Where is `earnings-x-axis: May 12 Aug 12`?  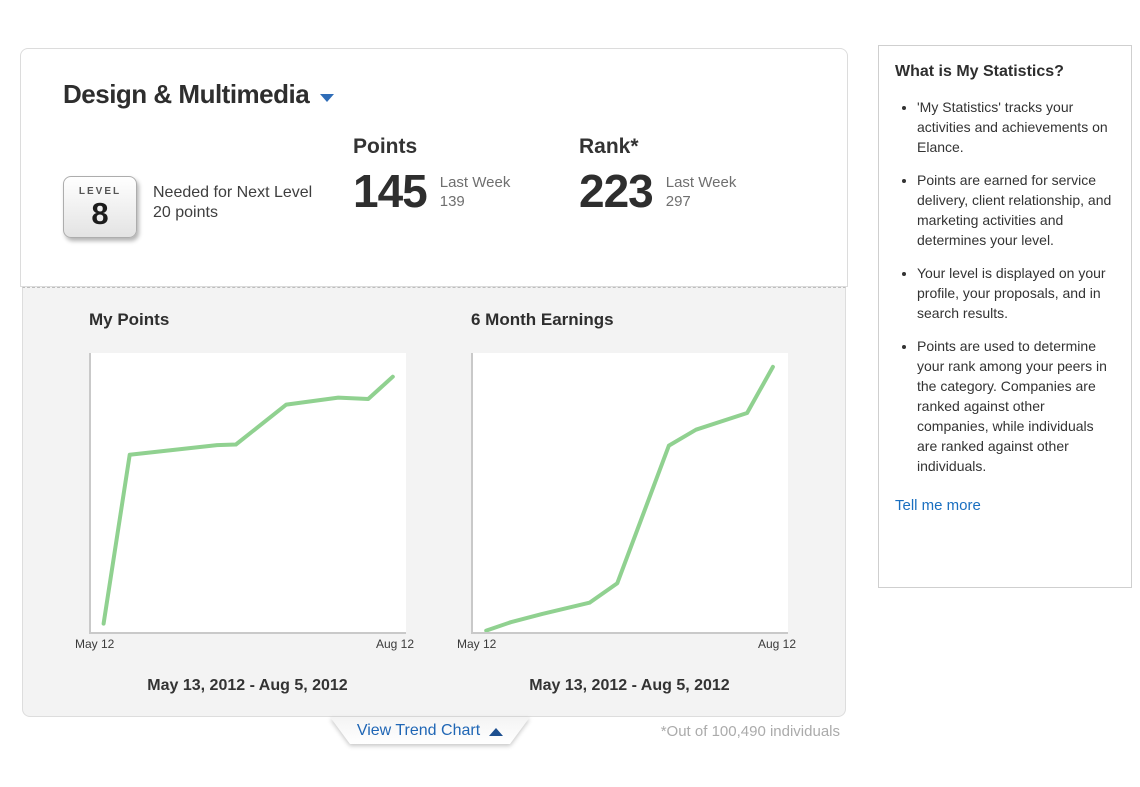 earnings-x-axis: May 12 Aug 12 is located at coordinates (626, 644).